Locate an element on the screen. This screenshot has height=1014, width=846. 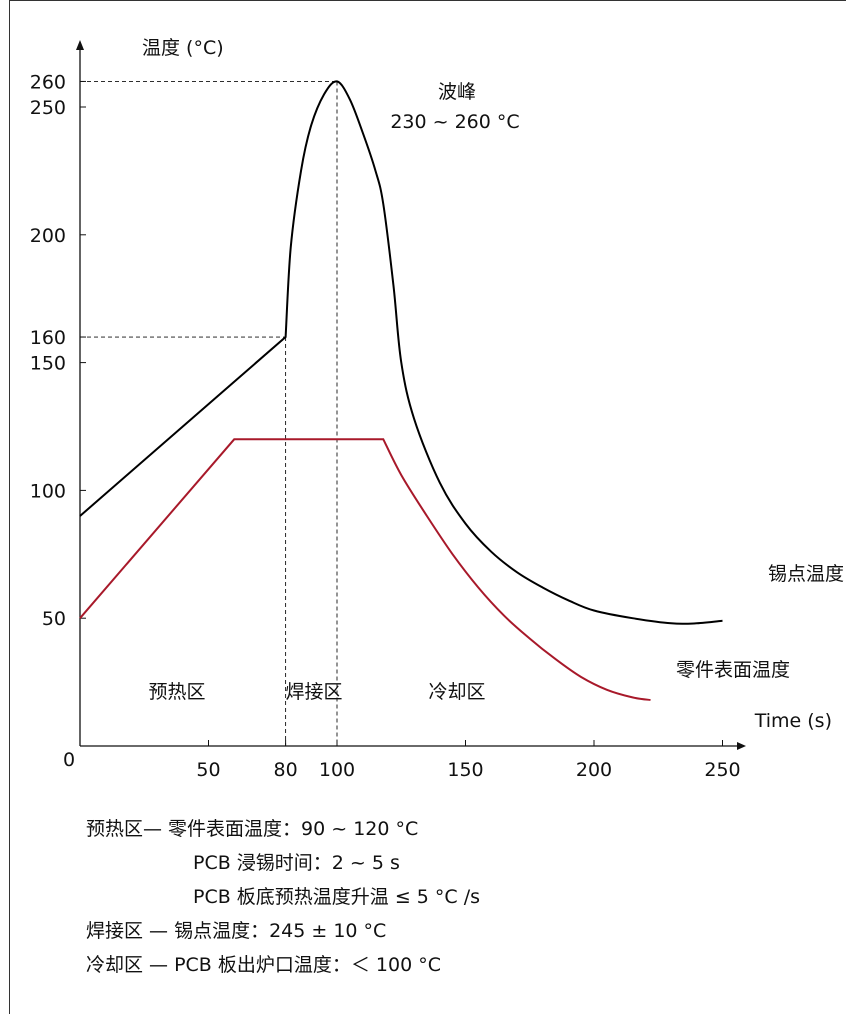
x-tick-label-80: 80 is located at coordinates (286, 770).